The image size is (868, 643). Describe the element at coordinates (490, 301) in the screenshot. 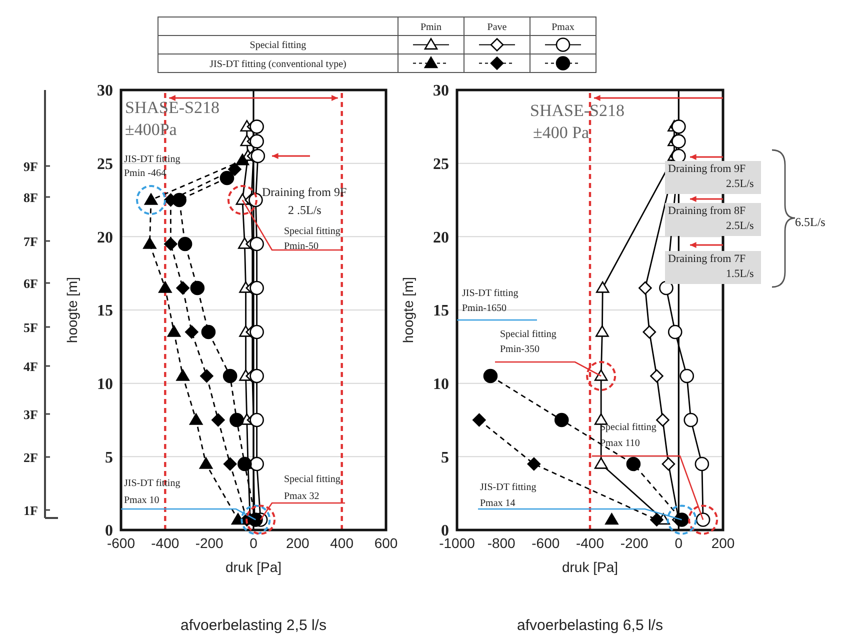

I see `annotation: JIS-DT fitting Pmin-1650` at that location.